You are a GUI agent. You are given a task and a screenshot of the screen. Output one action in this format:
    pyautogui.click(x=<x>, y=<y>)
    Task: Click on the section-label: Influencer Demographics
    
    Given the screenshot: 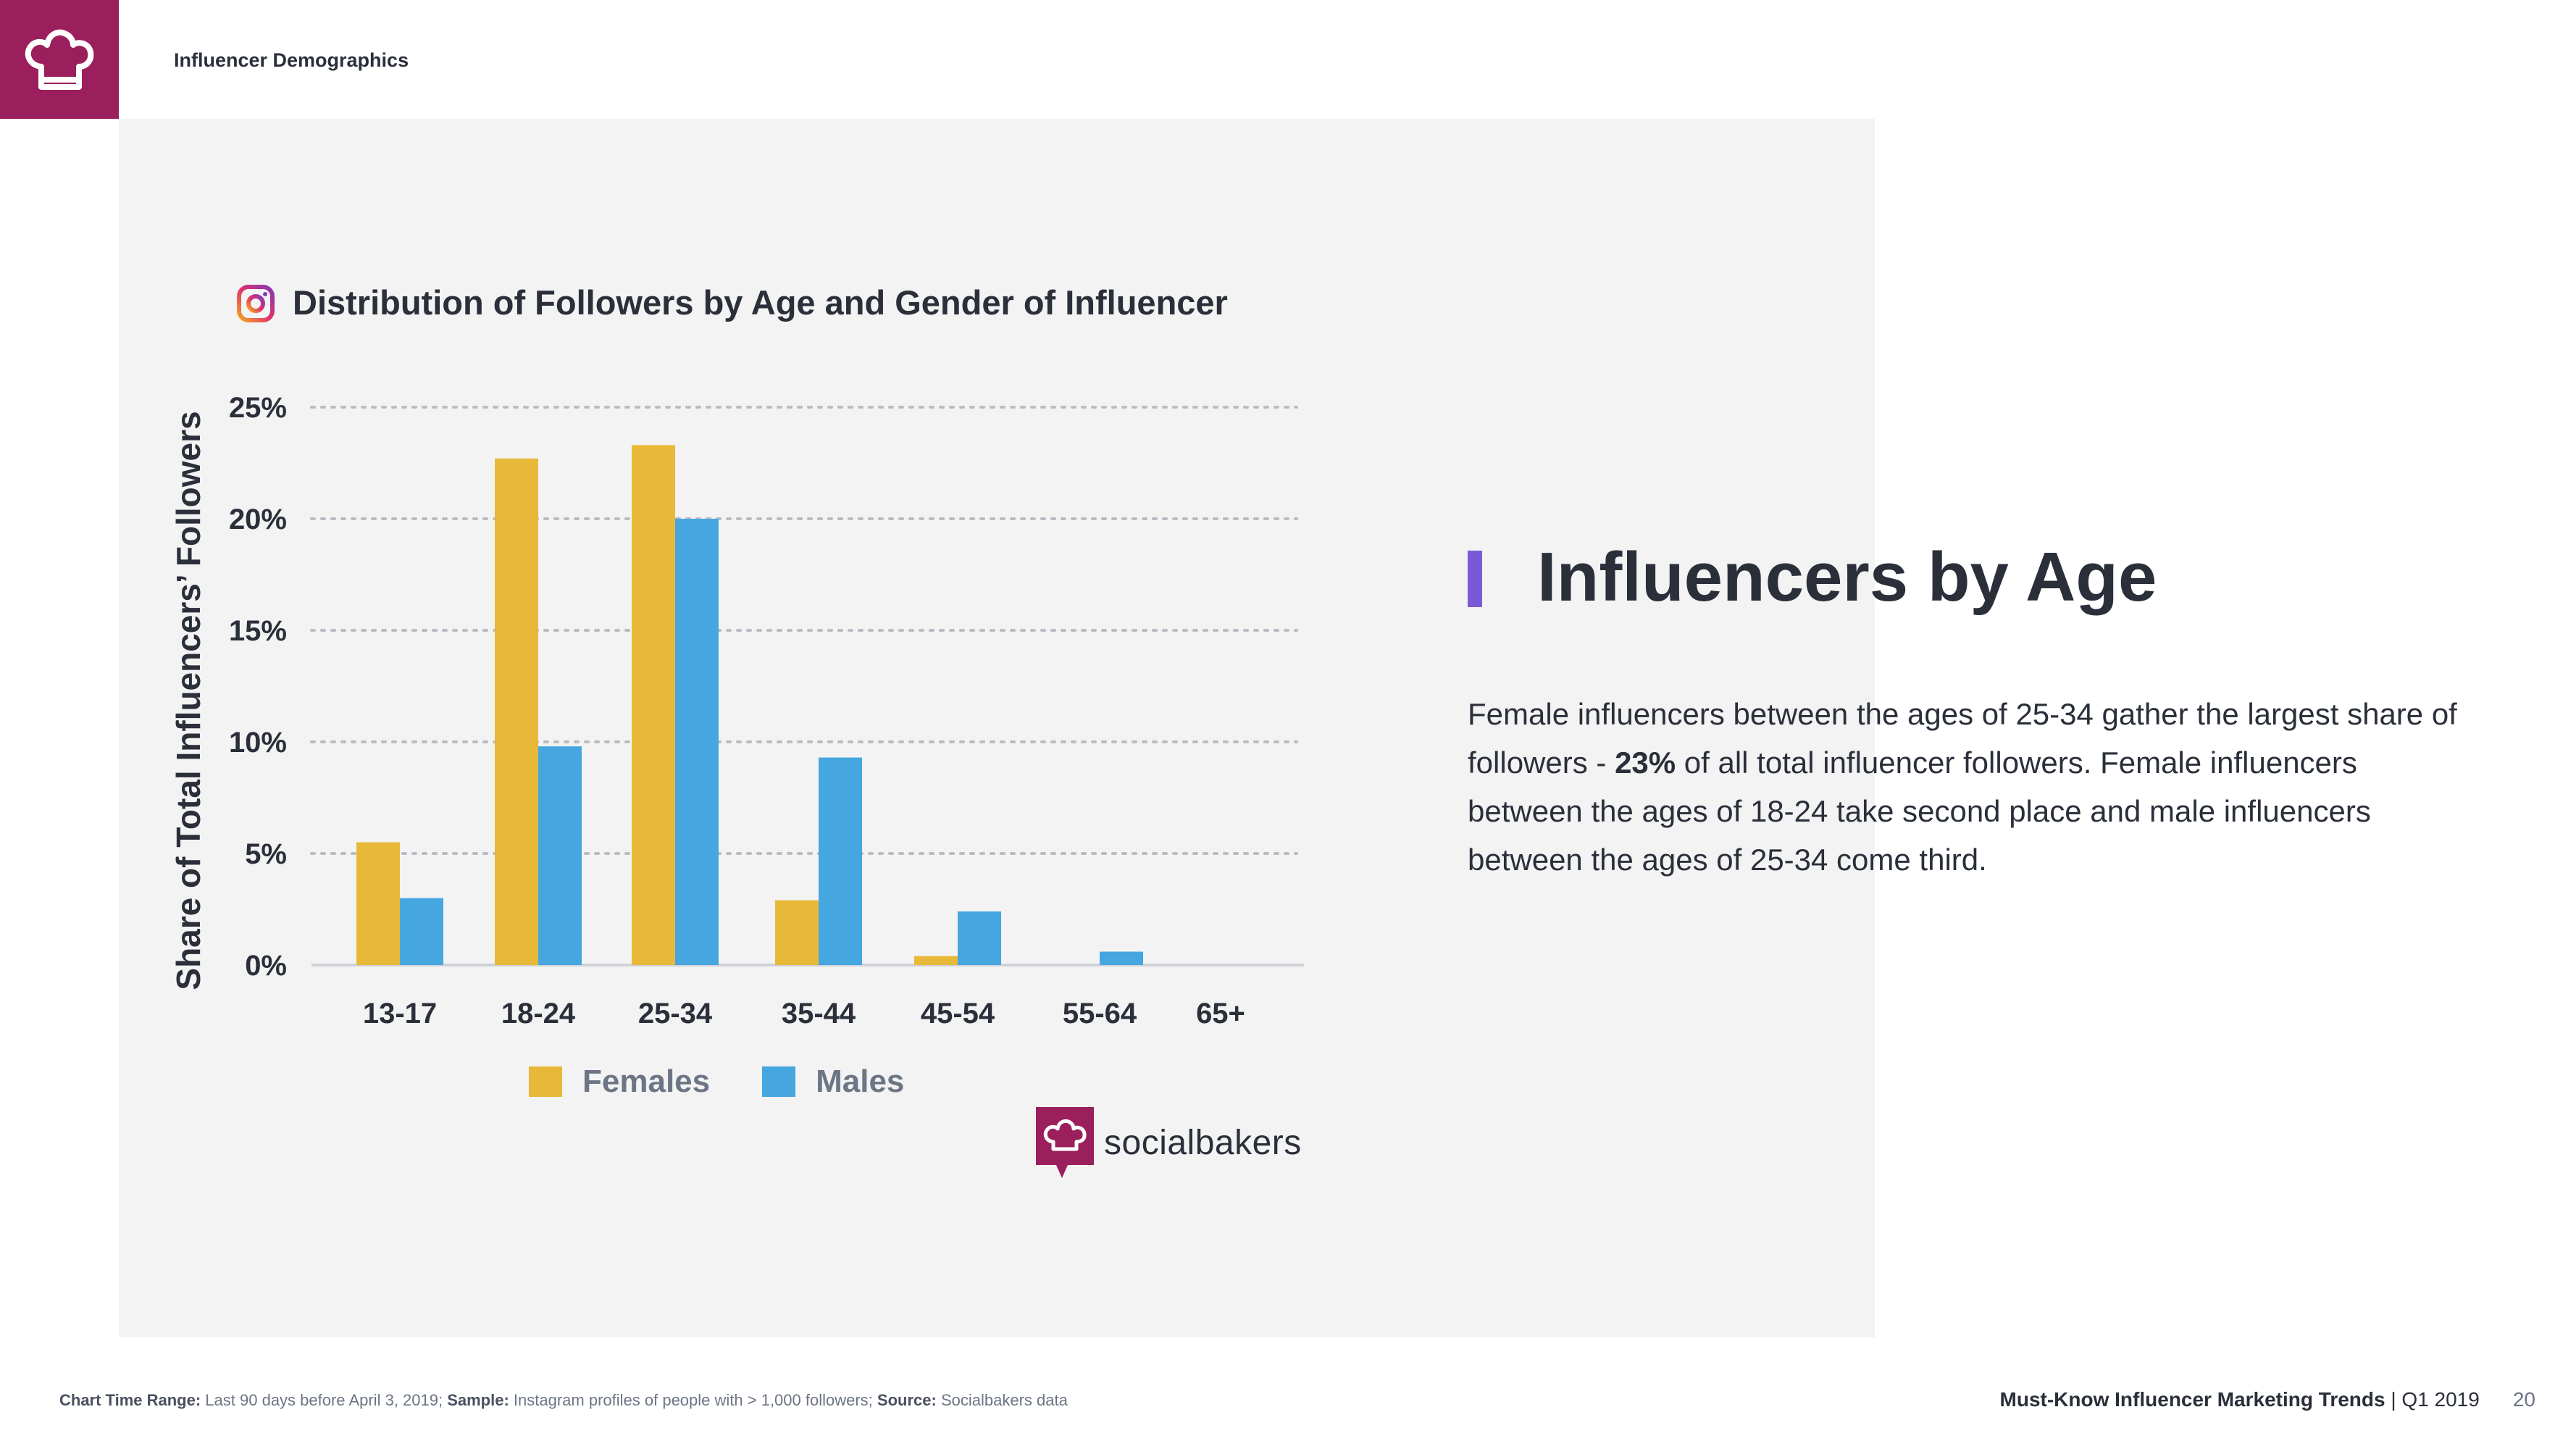 What is the action you would take?
    pyautogui.click(x=291, y=60)
    